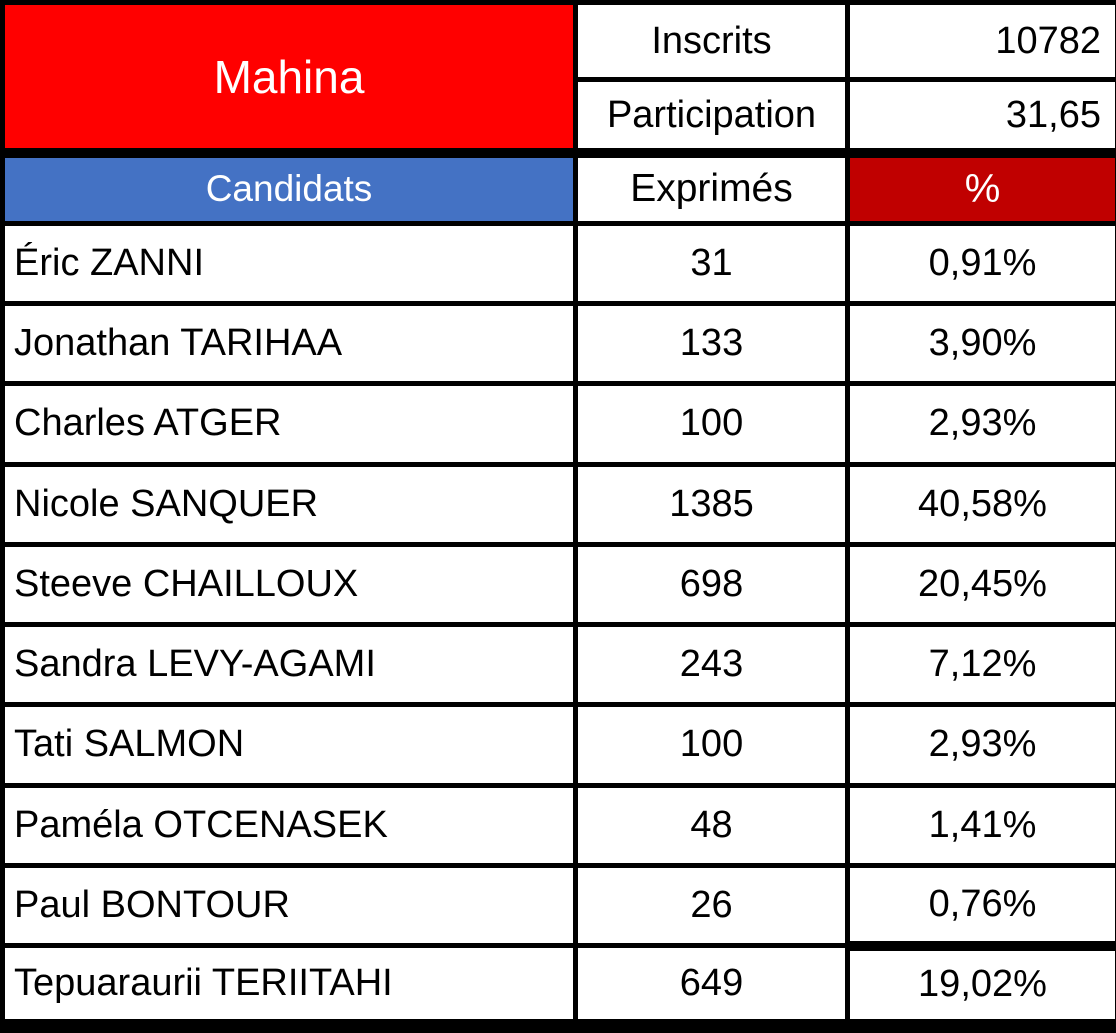  Describe the element at coordinates (980, 986) in the screenshot. I see `percent-value-cell: 19,02%` at that location.